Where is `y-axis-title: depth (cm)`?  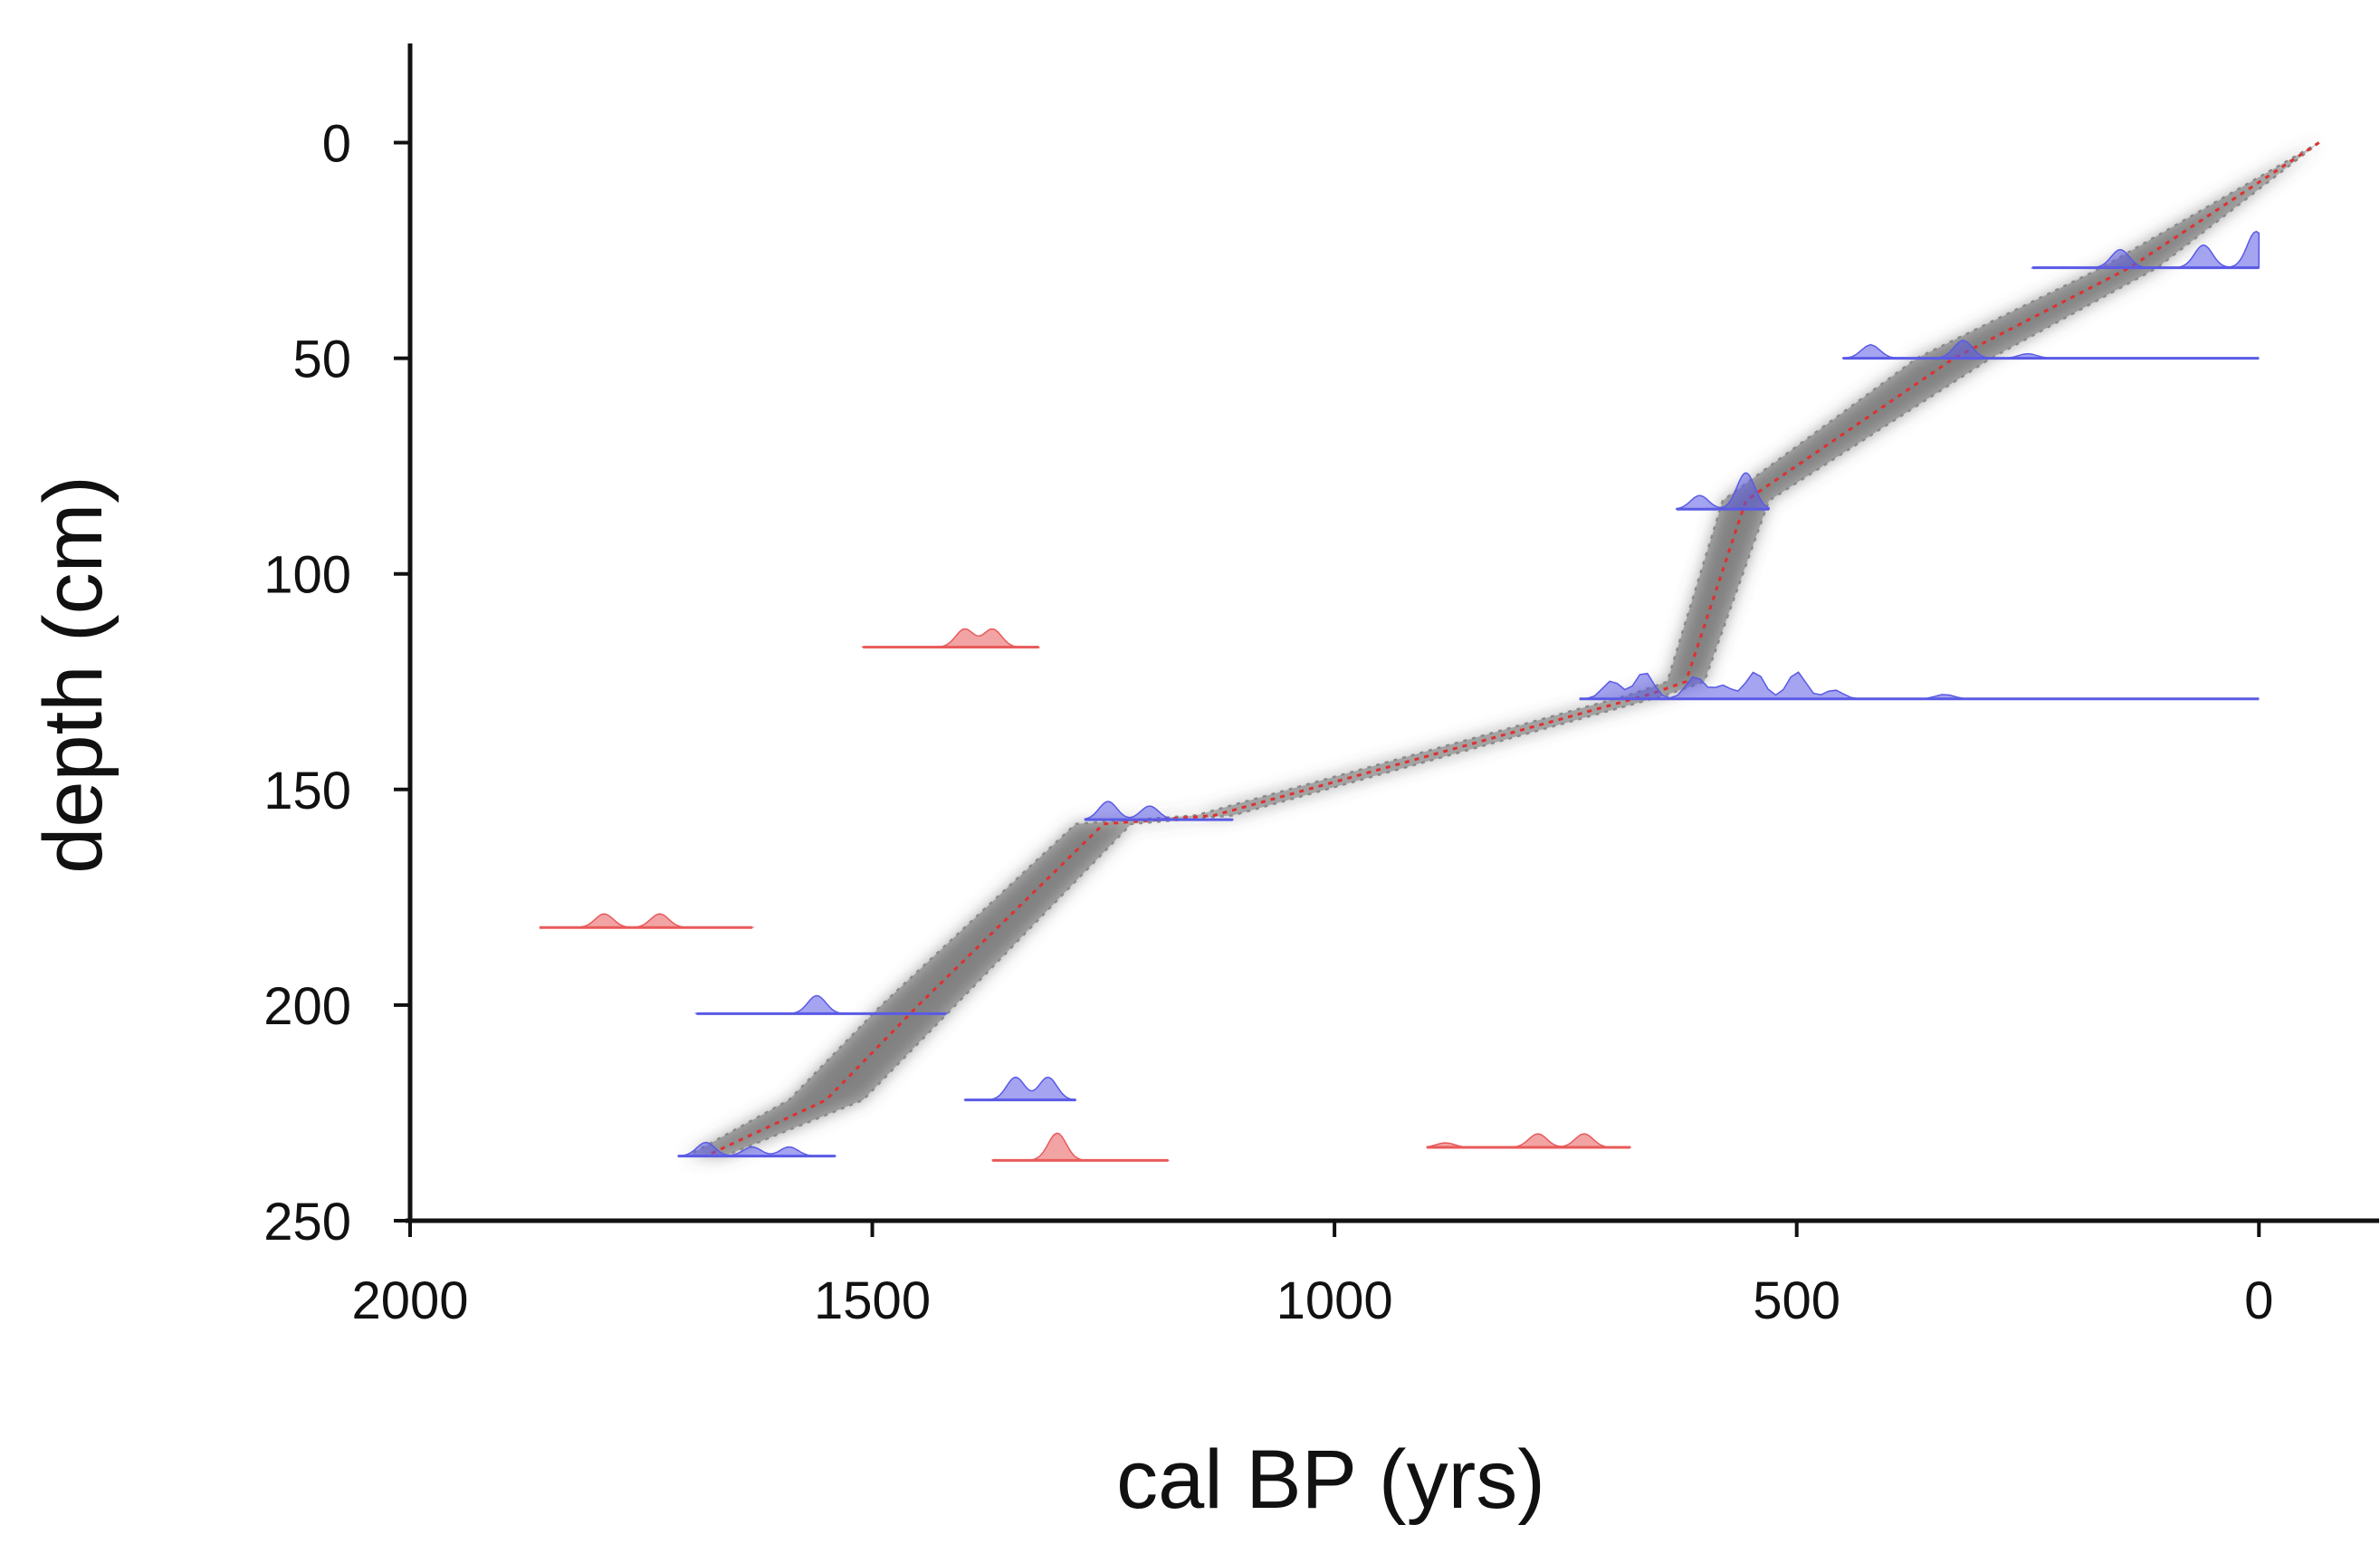
y-axis-title: depth (cm) is located at coordinates (73, 674).